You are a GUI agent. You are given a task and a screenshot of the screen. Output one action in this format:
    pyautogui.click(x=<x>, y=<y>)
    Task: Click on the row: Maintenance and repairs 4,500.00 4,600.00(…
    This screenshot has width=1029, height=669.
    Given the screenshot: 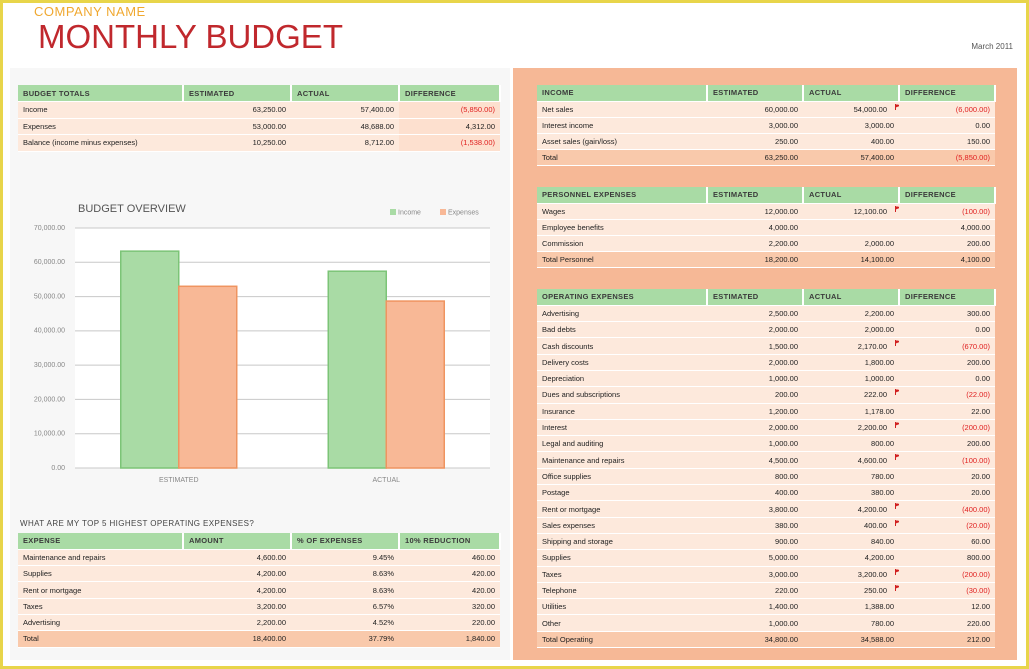 What is the action you would take?
    pyautogui.click(x=766, y=460)
    